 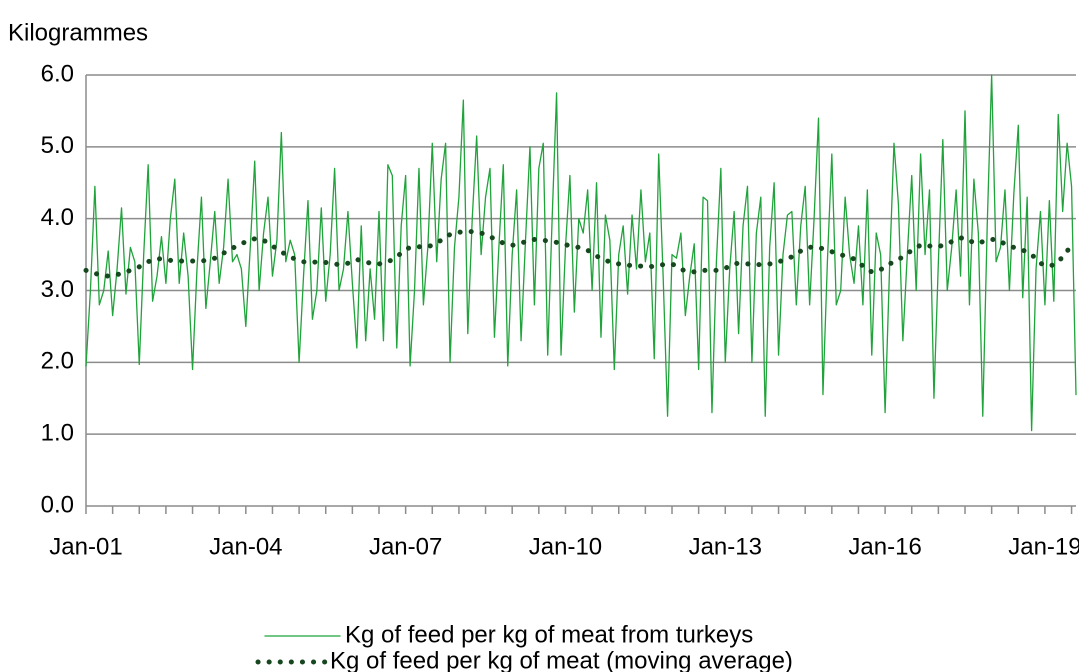 What do you see at coordinates (405, 546) in the screenshot?
I see `x-tick-label: Jan-07` at bounding box center [405, 546].